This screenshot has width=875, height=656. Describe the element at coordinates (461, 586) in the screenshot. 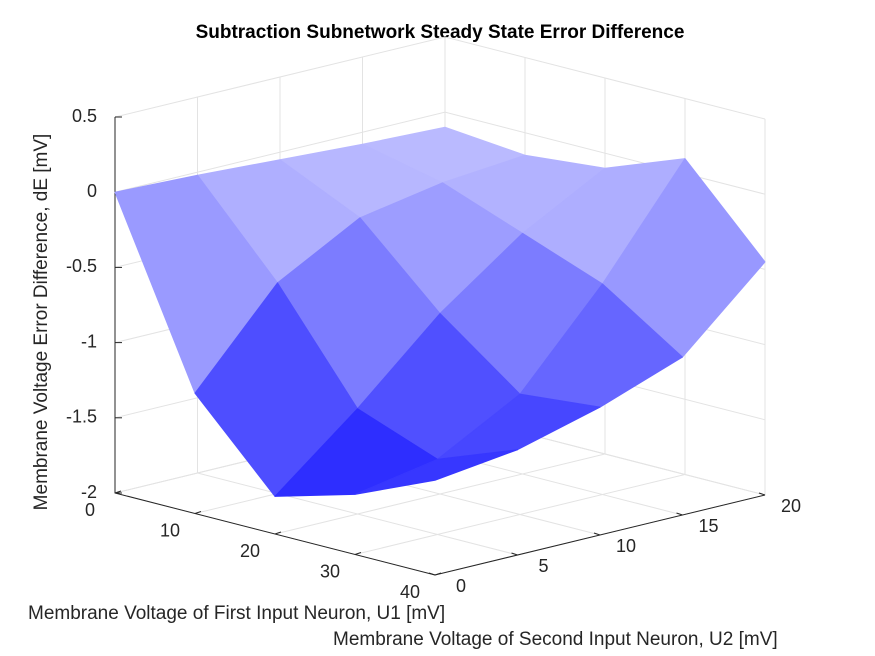

I see `y-tick-label: 0` at that location.